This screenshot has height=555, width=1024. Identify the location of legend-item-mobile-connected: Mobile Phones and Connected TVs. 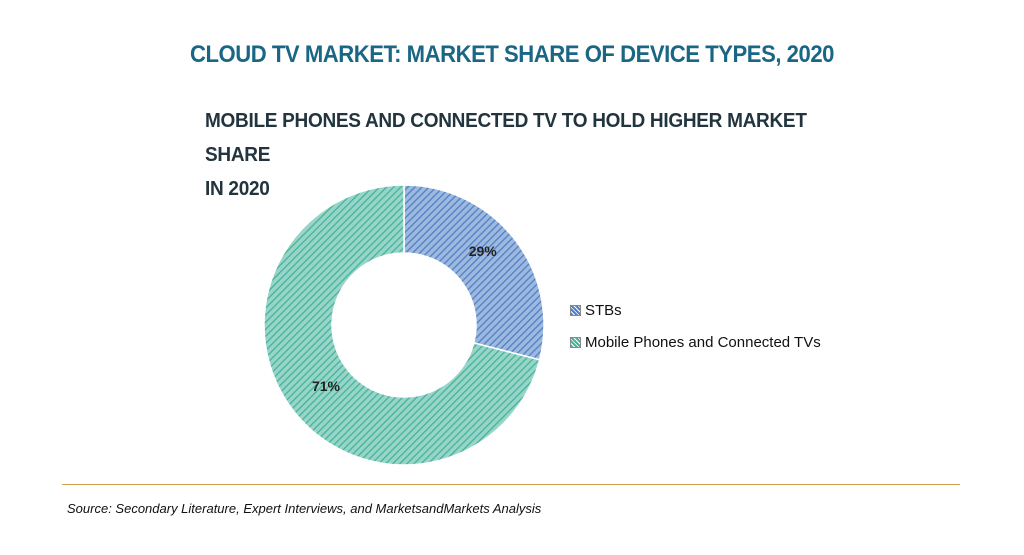
(695, 342).